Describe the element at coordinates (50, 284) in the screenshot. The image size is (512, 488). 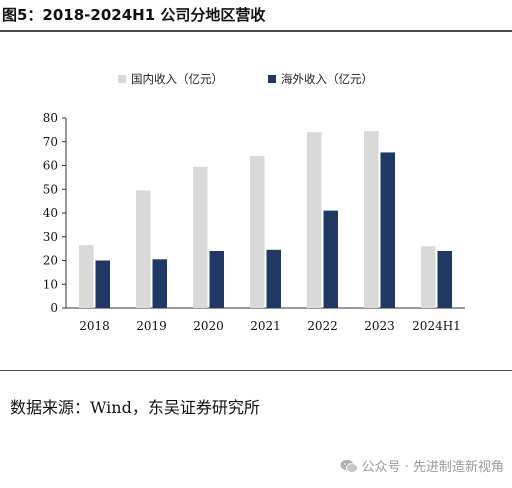
I see `y-tick-label: 10` at that location.